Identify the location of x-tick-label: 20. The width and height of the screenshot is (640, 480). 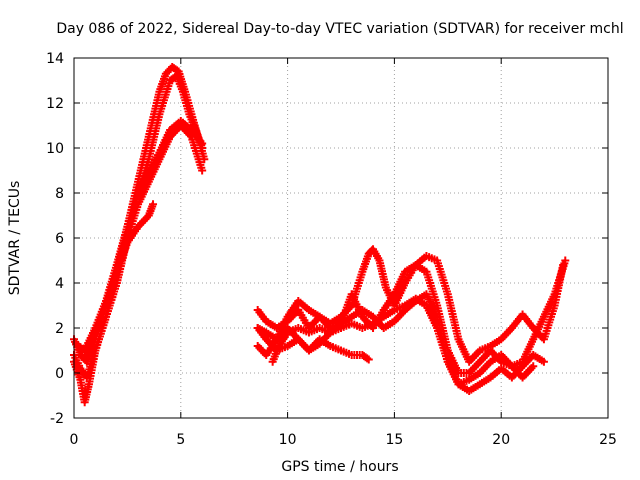
(501, 440).